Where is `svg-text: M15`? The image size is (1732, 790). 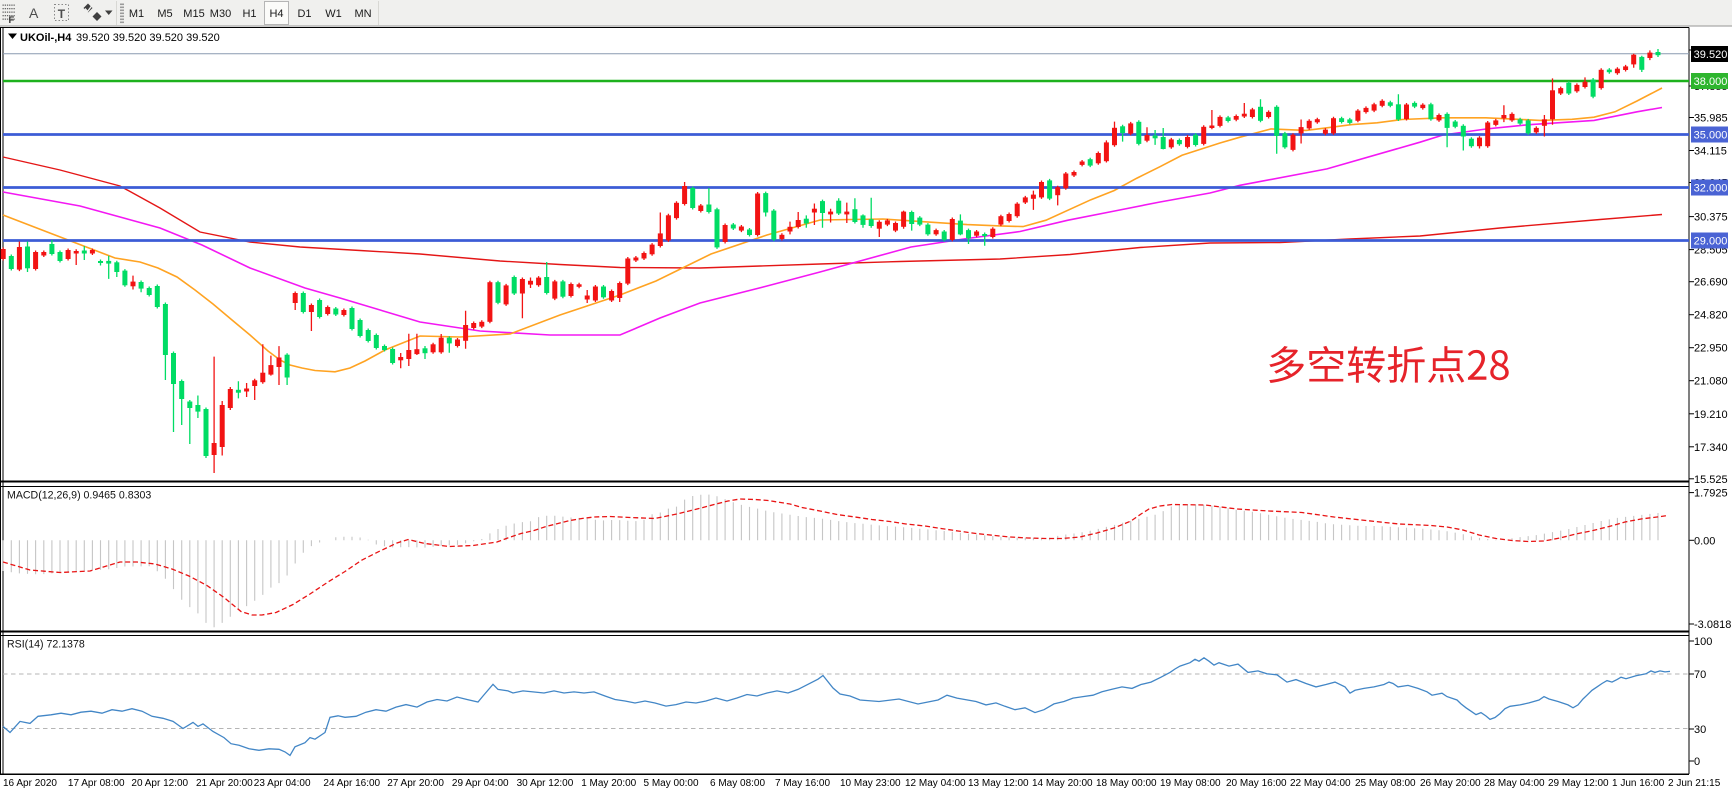
svg-text: M15 is located at coordinates (193, 14).